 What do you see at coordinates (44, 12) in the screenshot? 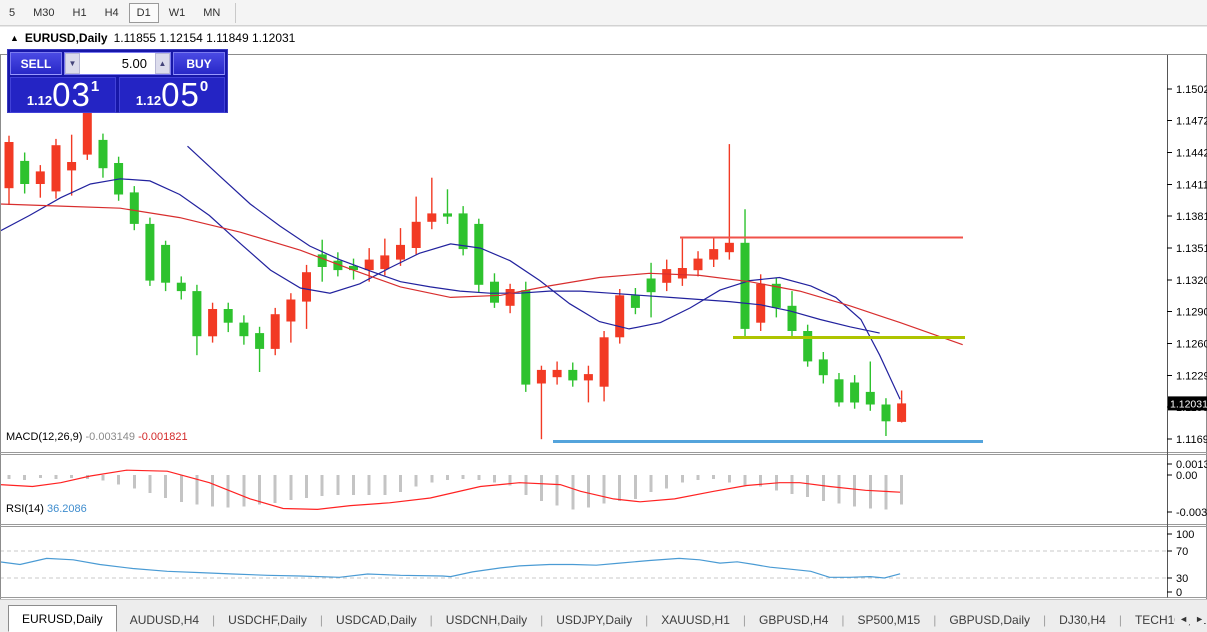
I see `timeframe-button-m30: M30` at bounding box center [44, 12].